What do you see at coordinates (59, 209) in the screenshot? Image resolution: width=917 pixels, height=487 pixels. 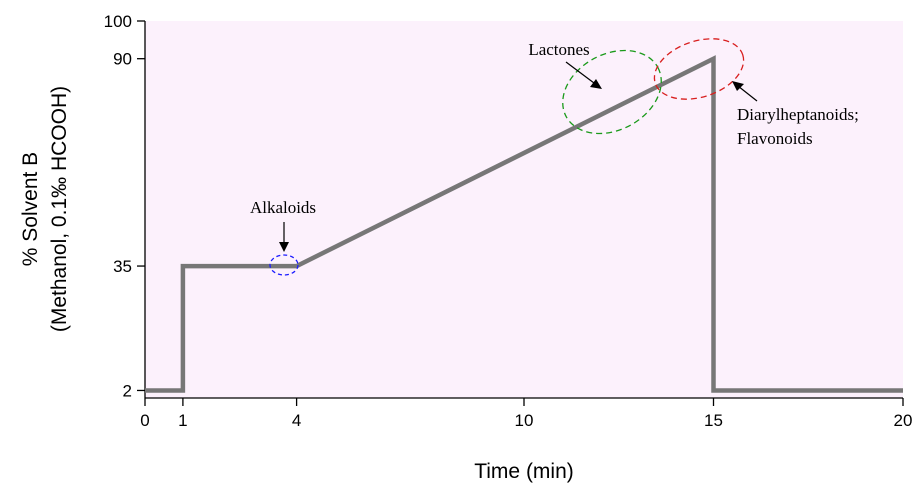 I see `y-axis-title-line2: (Methanol, 0.1‰ HCOOH)` at bounding box center [59, 209].